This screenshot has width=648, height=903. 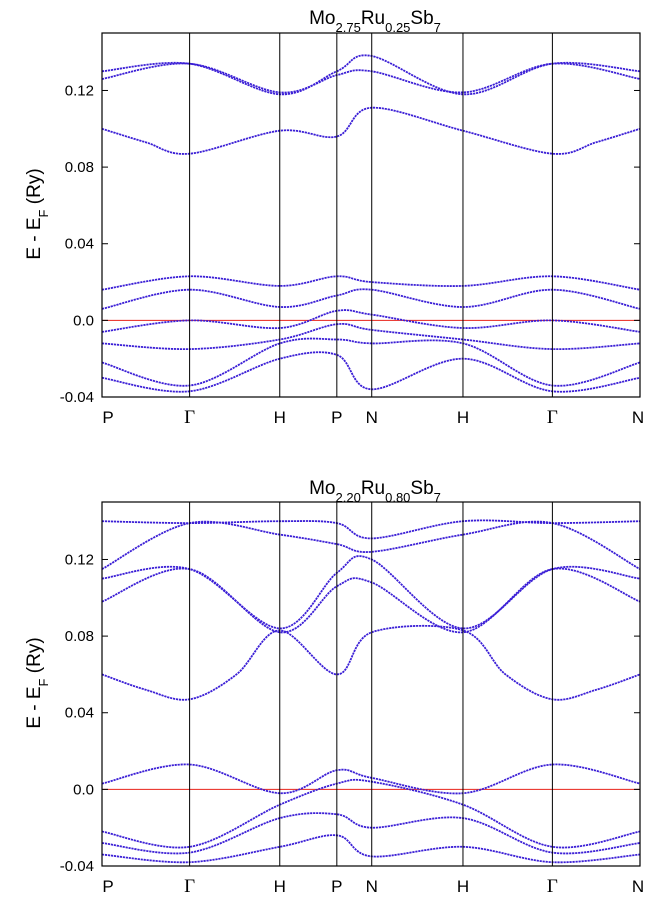 What do you see at coordinates (375, 491) in the screenshot?
I see `panel-title: Mo2.20Ru0.80Sb7` at bounding box center [375, 491].